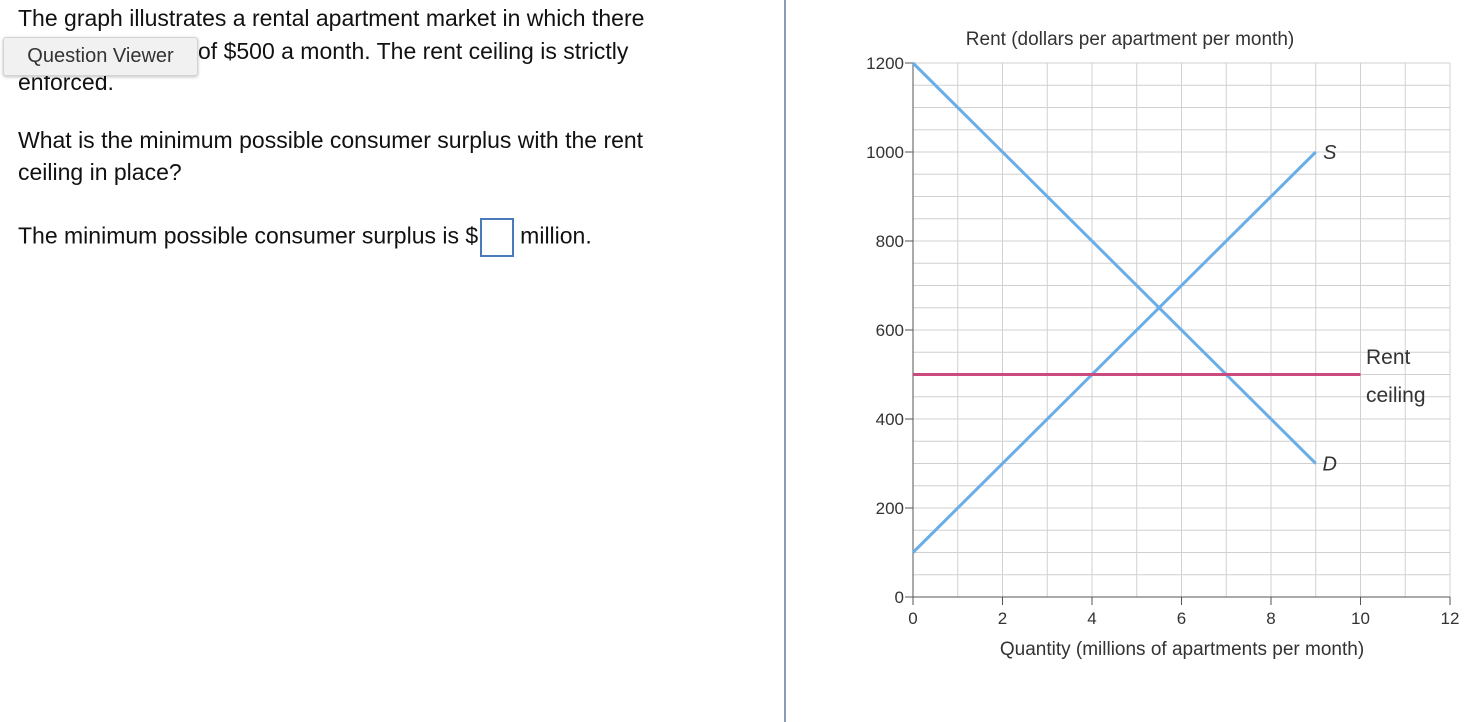 The height and width of the screenshot is (722, 1480). I want to click on y-tick-label: 600, so click(890, 330).